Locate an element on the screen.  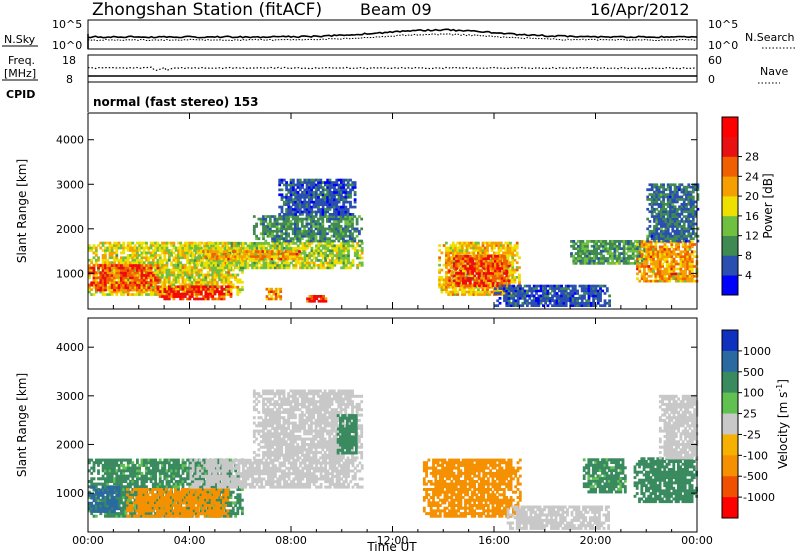
nave-trace is located at coordinates (392, 69).